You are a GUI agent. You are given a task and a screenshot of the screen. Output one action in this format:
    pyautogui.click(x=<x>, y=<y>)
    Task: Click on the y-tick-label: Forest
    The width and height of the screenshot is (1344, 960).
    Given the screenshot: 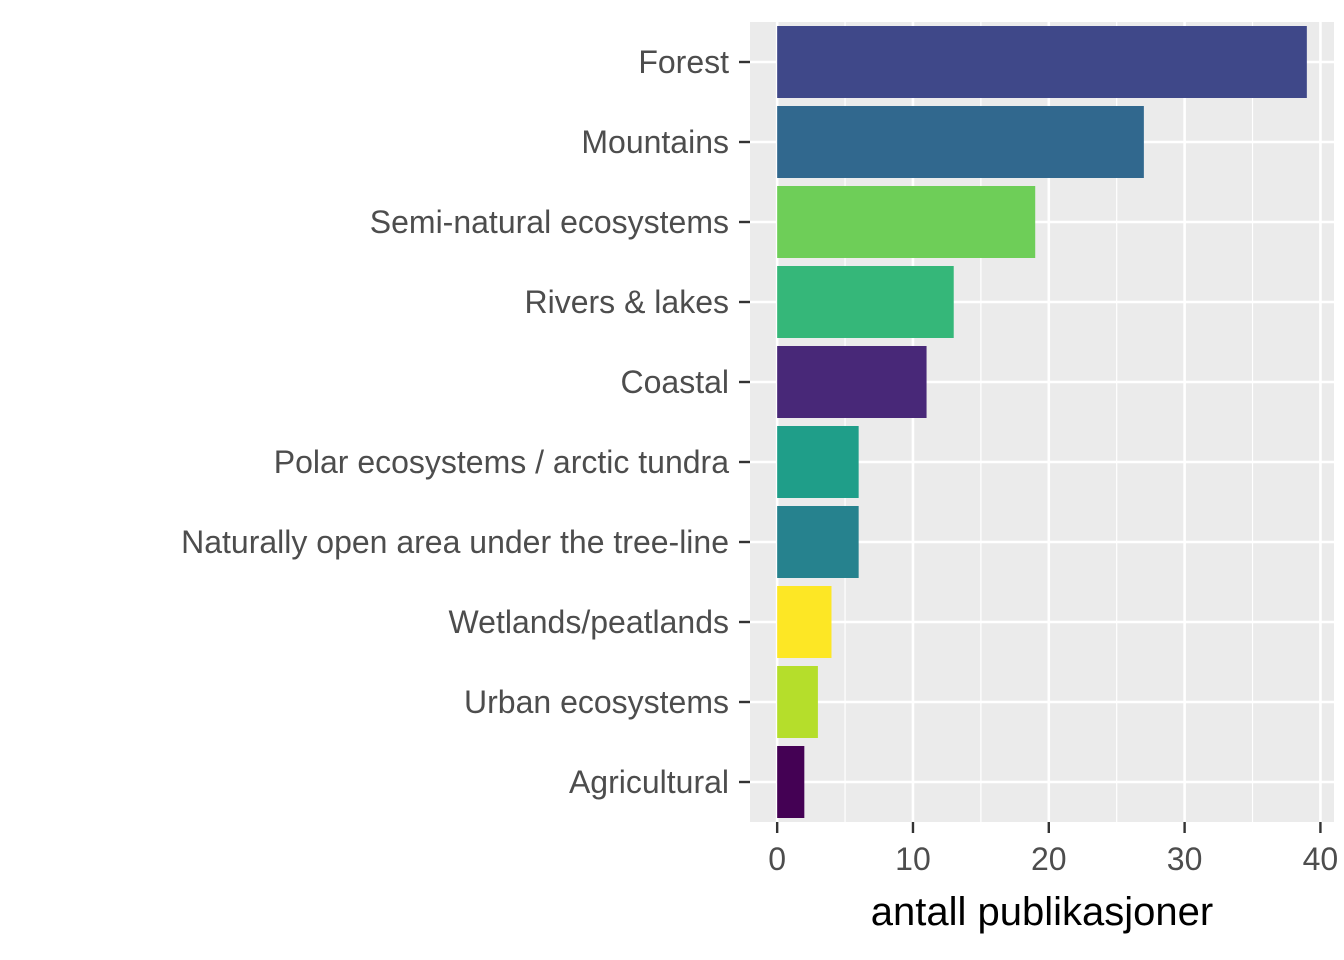 What is the action you would take?
    pyautogui.click(x=683, y=62)
    